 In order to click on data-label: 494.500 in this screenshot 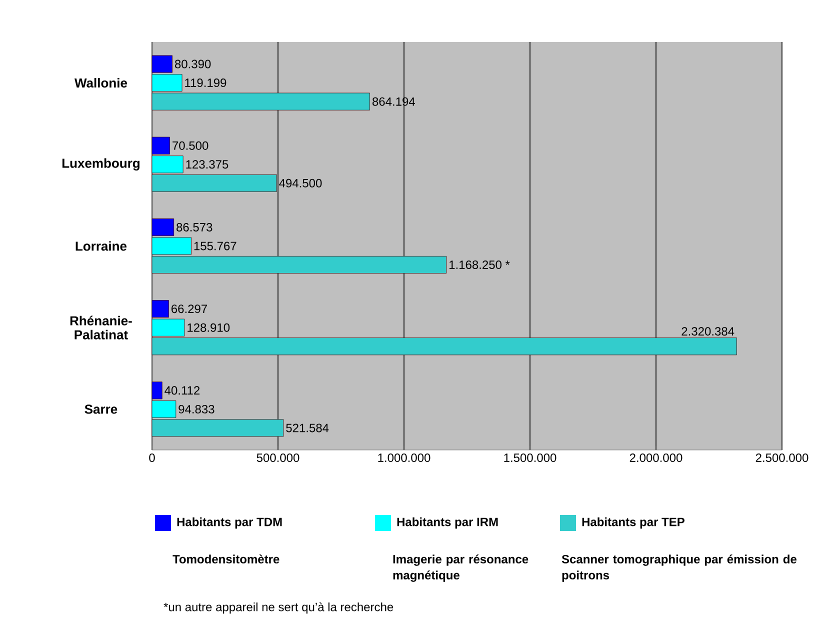, I will do `click(300, 183)`.